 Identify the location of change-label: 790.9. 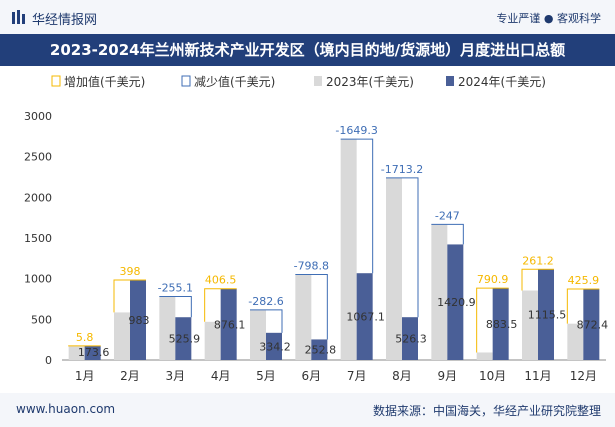
(493, 279).